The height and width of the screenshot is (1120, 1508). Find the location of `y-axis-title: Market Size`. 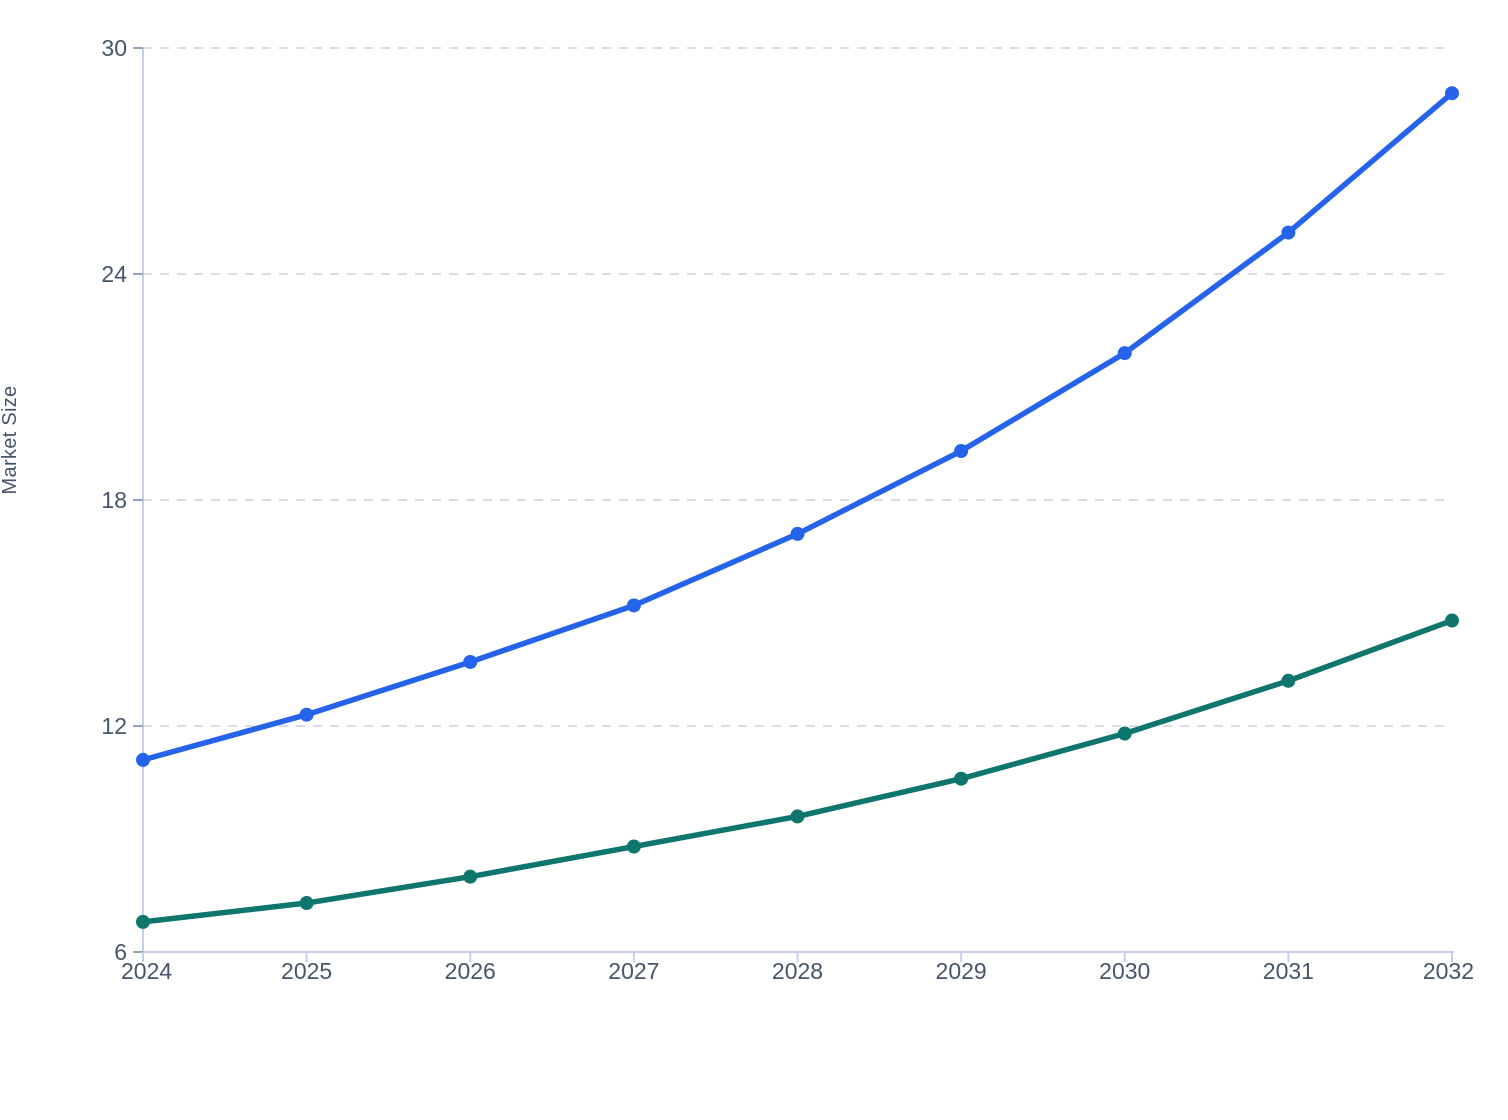

y-axis-title: Market Size is located at coordinates (10, 440).